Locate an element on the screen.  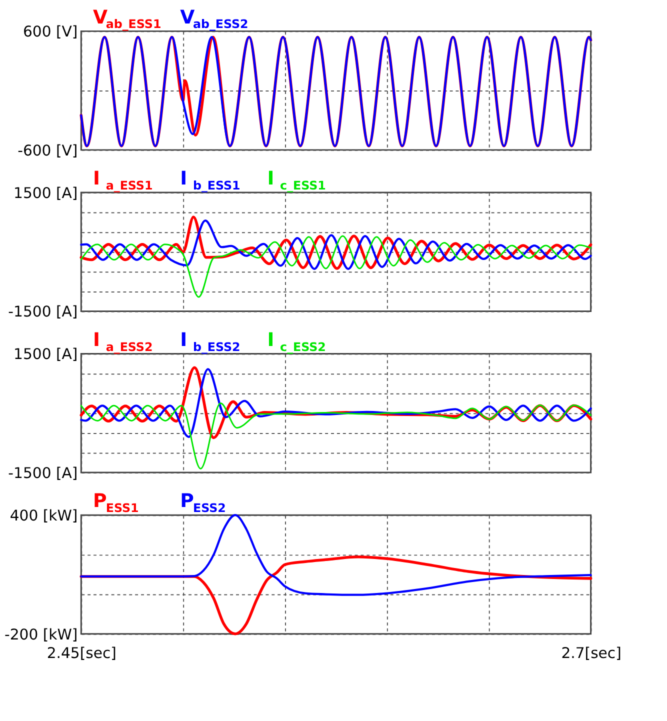
y-tick-label: -200 [kW] is located at coordinates (41, 635).